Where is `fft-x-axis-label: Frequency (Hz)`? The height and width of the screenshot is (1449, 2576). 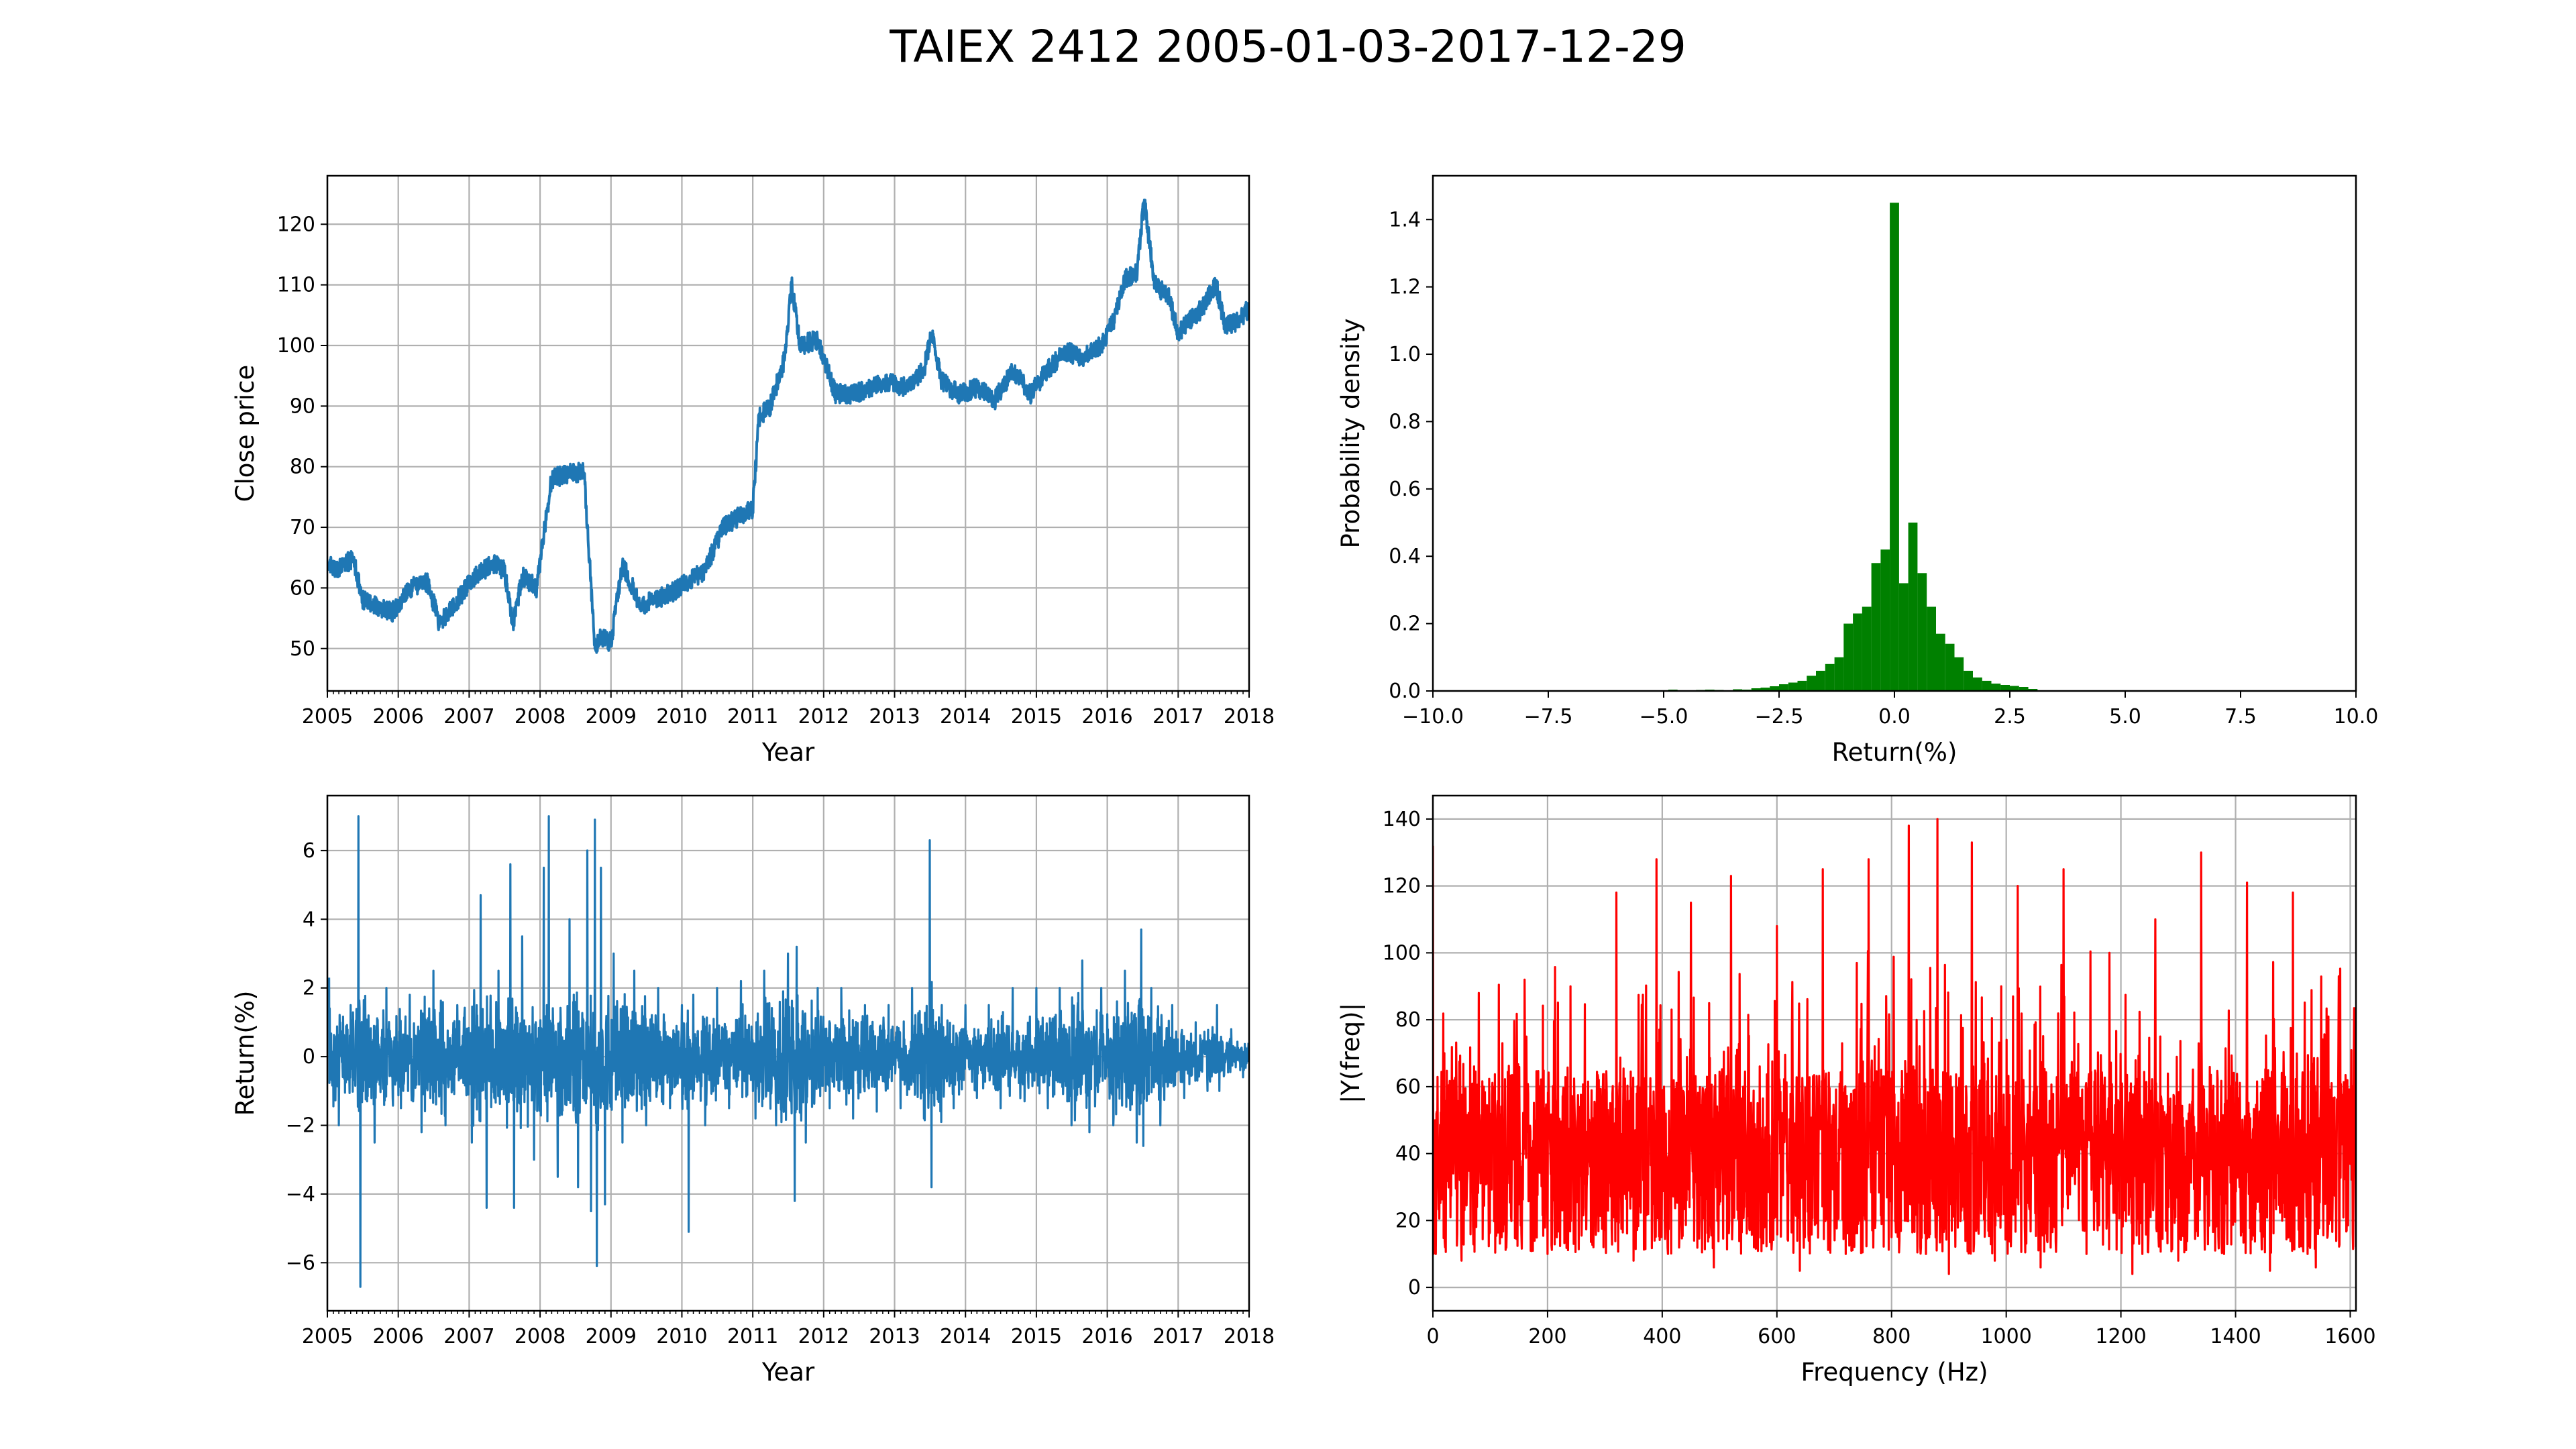
fft-x-axis-label: Frequency (Hz) is located at coordinates (1894, 1372).